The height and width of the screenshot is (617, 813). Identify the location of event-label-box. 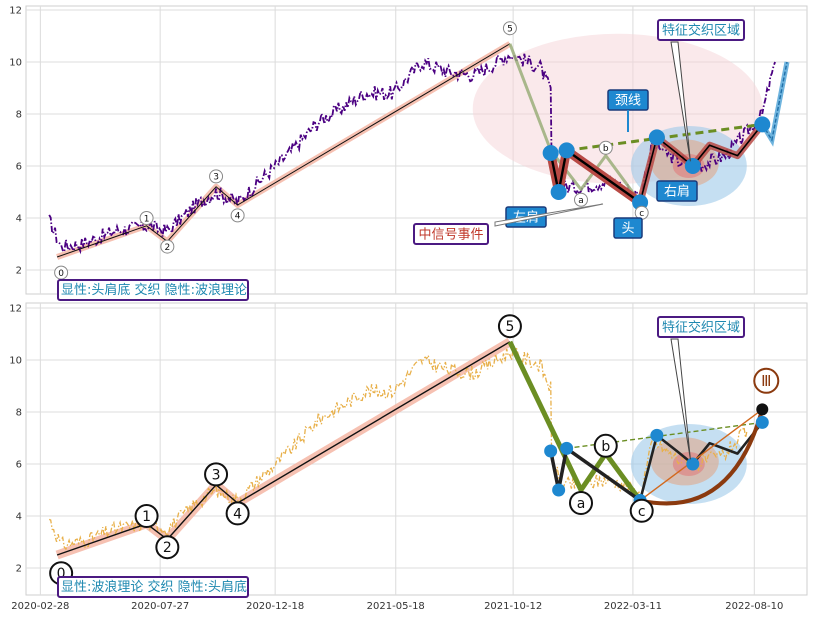
(451, 234).